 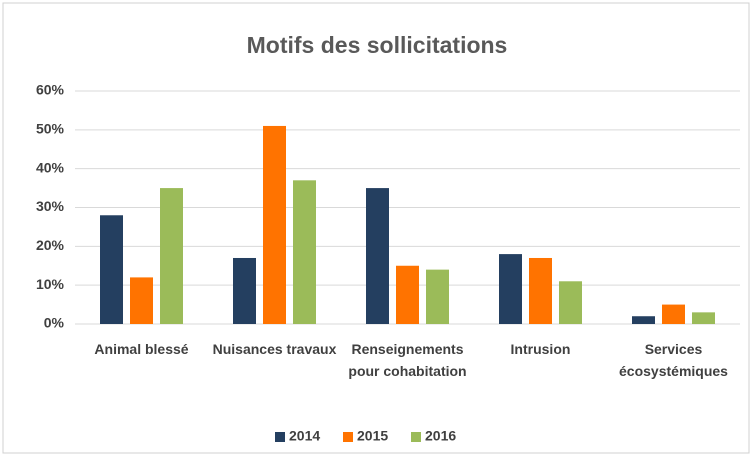 I want to click on legend-label: 2015, so click(x=372, y=436).